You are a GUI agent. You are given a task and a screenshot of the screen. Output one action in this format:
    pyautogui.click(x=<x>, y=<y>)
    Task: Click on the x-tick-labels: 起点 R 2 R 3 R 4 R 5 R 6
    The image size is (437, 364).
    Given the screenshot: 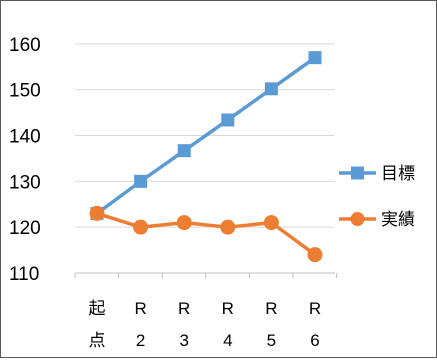 What is the action you would take?
    pyautogui.click(x=205, y=324)
    